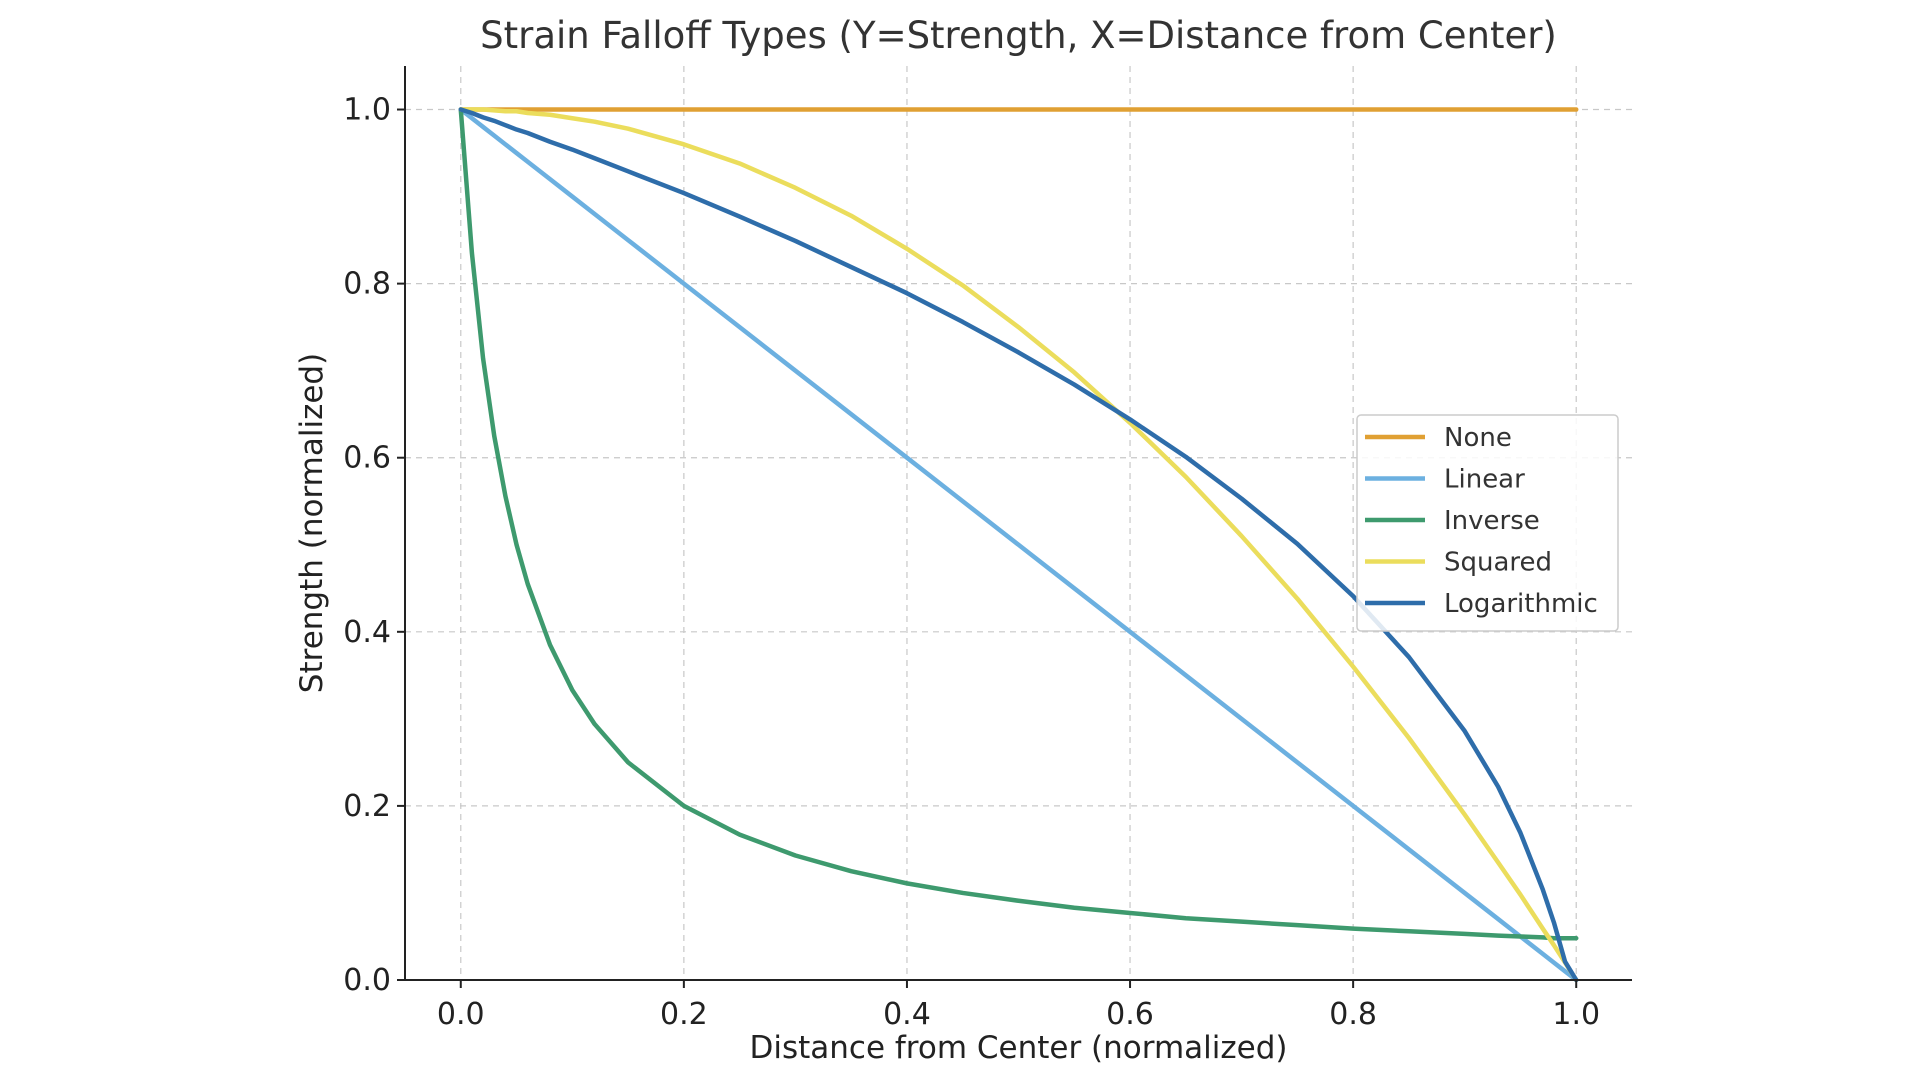 The image size is (1920, 1080). I want to click on x-tick-label: 0.0, so click(461, 1014).